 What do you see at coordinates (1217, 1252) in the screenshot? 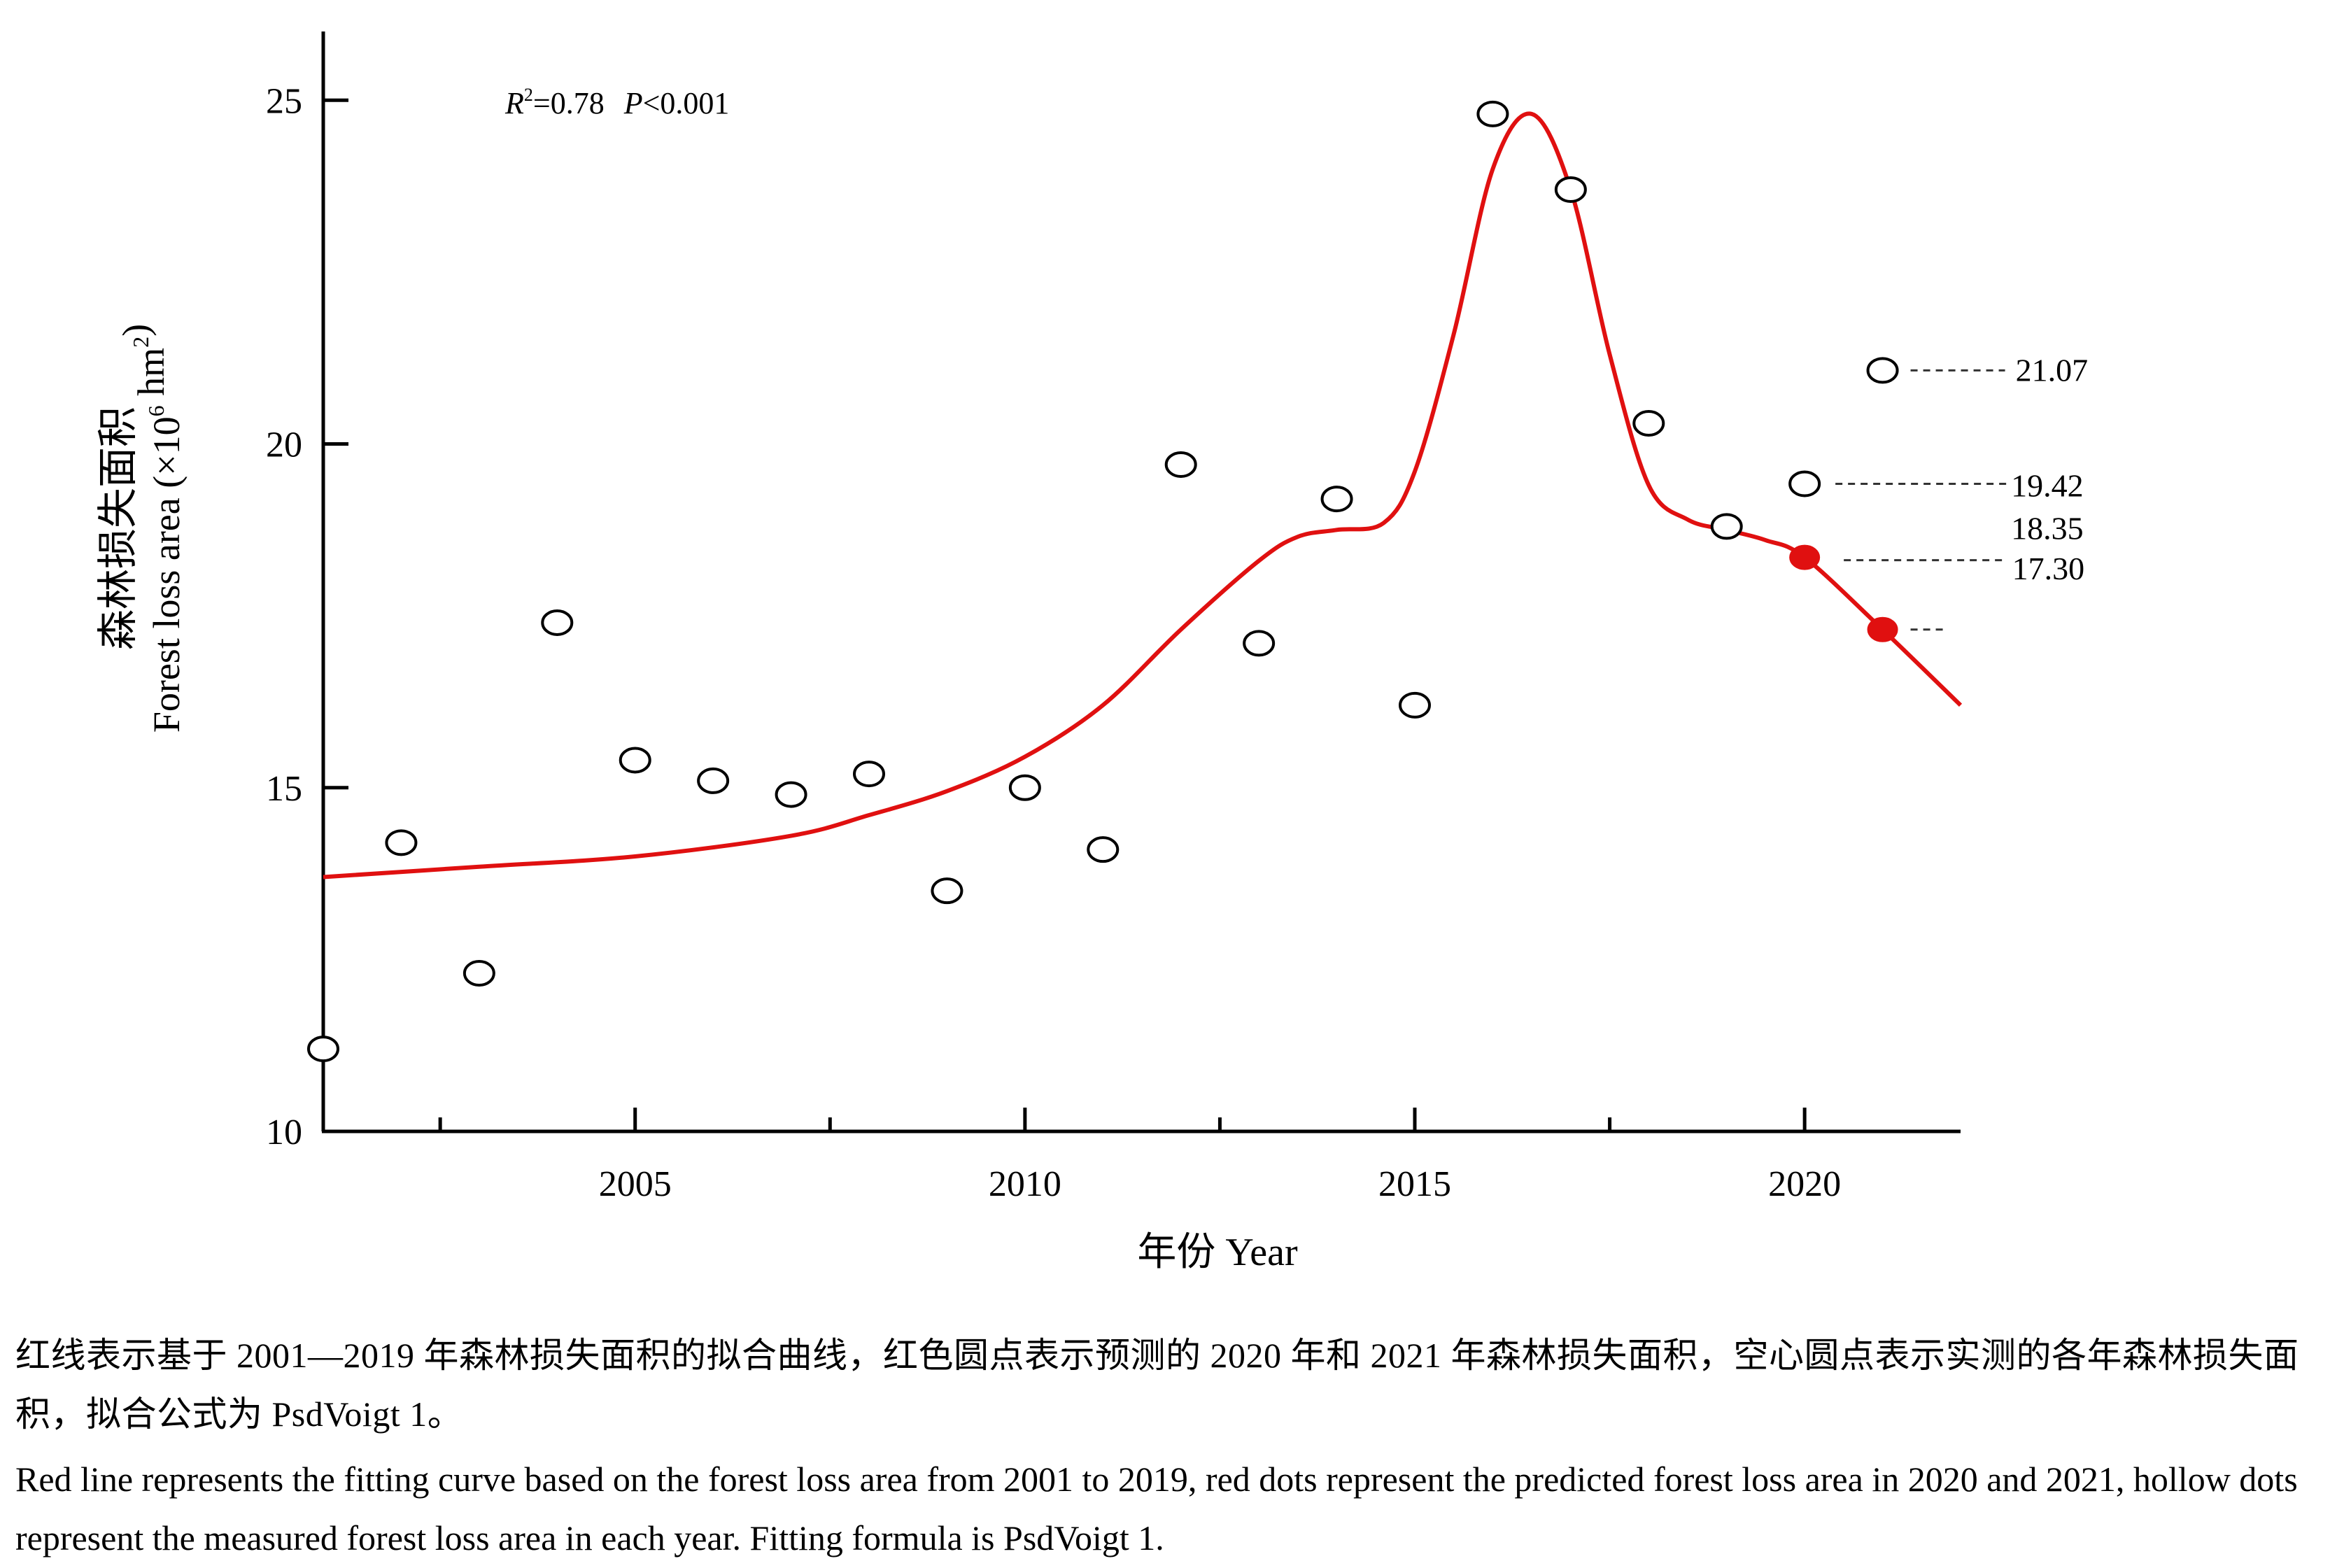
I see `x-axis-label: 年份 Year` at bounding box center [1217, 1252].